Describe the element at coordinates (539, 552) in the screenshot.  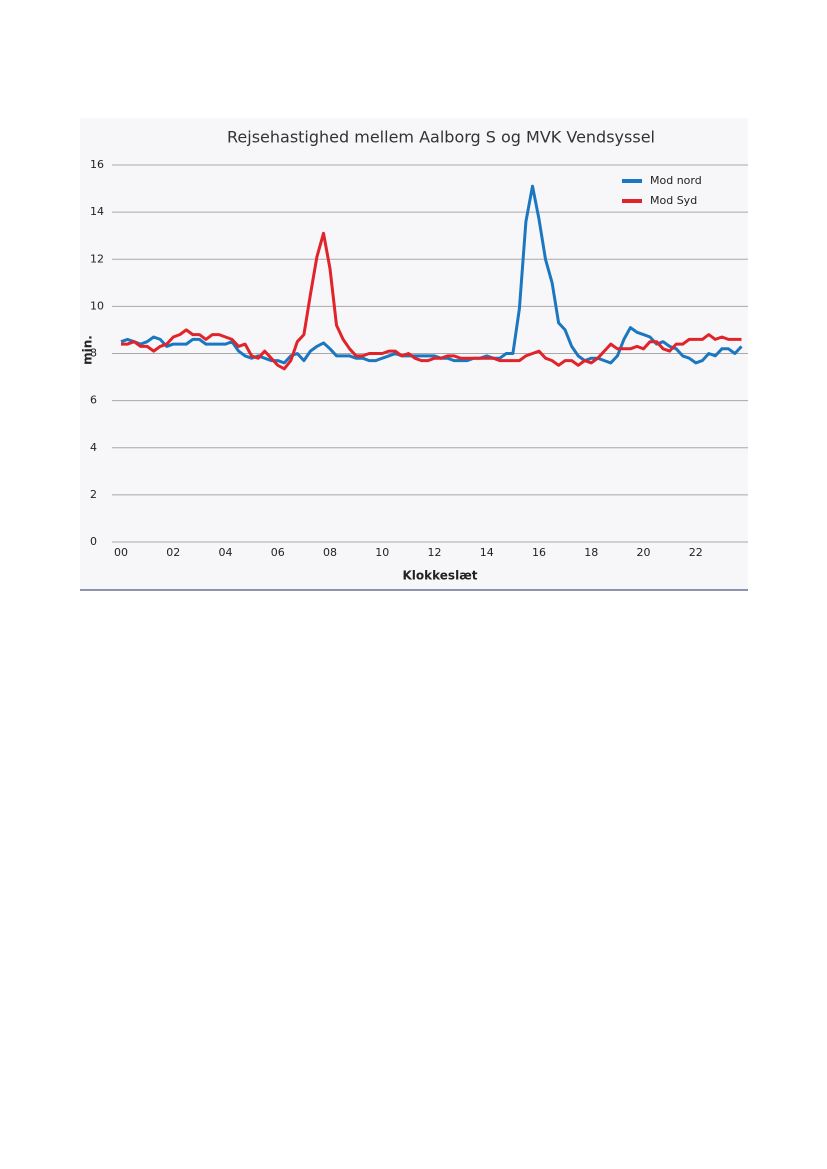
I see `x-tick-label: 16` at that location.